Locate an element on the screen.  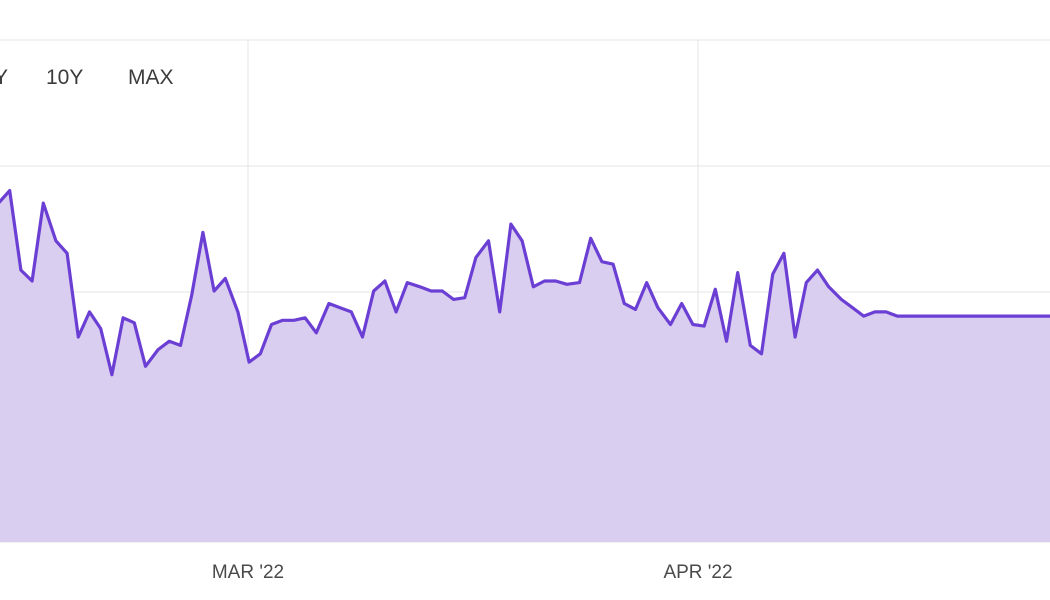
x-axis-tick-labels: MAR '22 APR '22 is located at coordinates (472, 572).